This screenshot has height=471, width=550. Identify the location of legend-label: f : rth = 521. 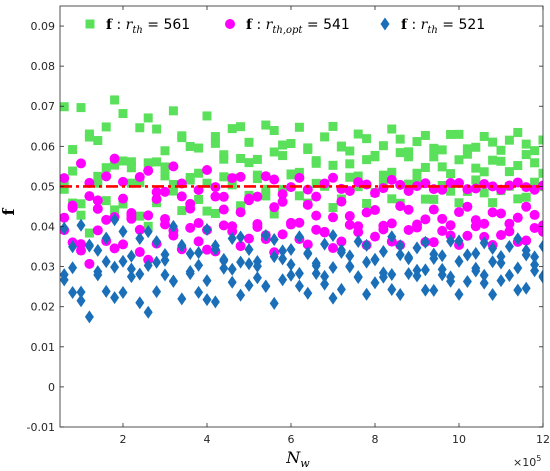
(443, 26).